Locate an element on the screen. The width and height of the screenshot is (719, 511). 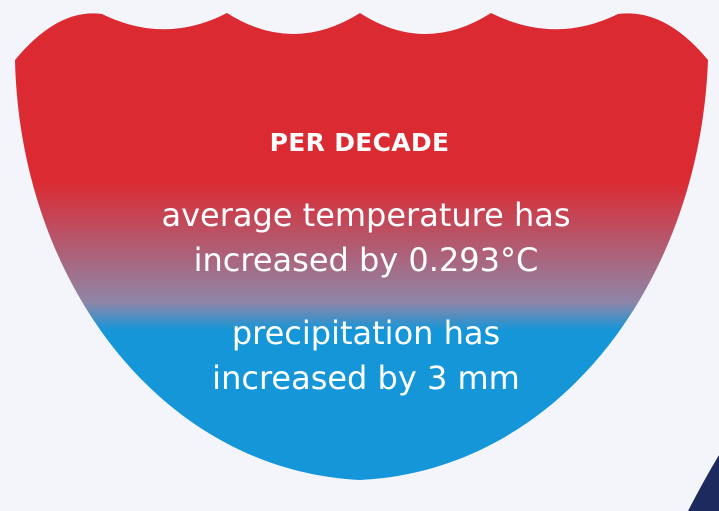
precipitation-line-2: increased by 3 mm is located at coordinates (366, 378).